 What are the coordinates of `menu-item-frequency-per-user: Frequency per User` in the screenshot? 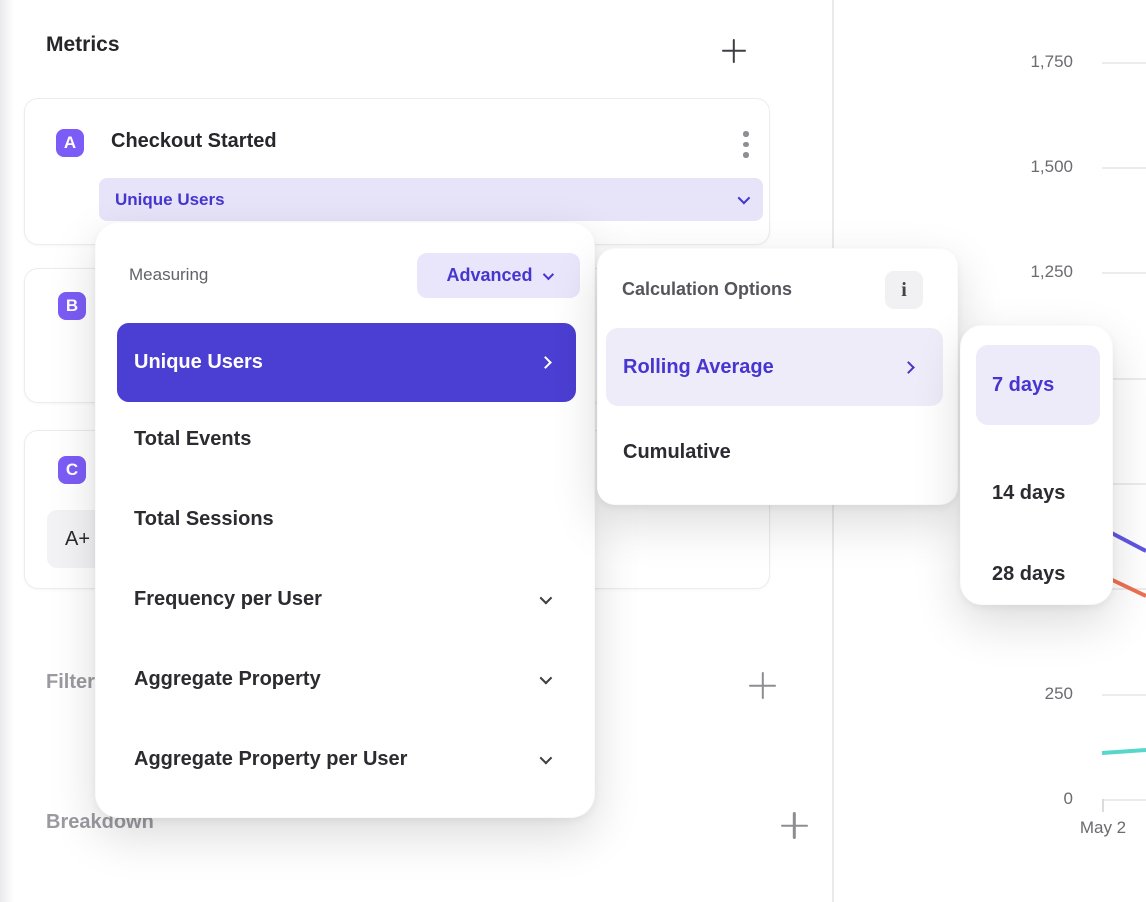 It's located at (343, 599).